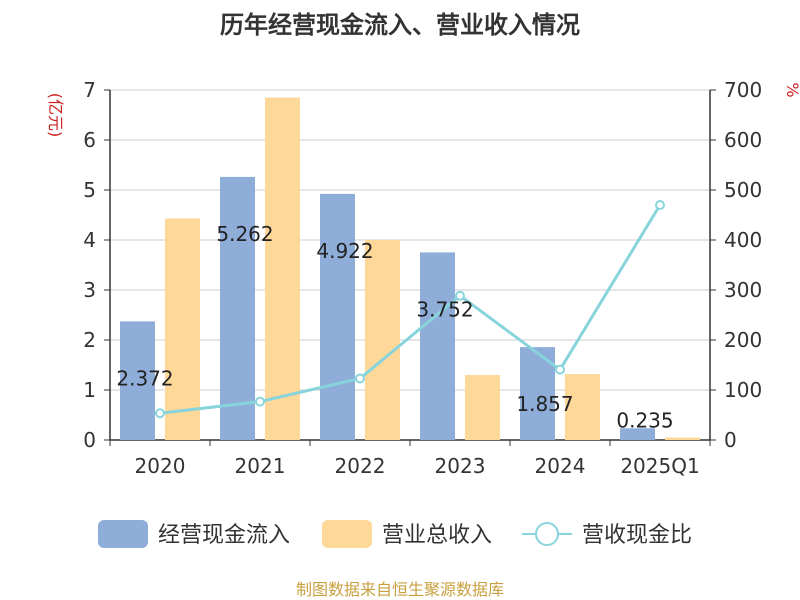  Describe the element at coordinates (89, 390) in the screenshot. I see `left-tick-label: 1` at that location.